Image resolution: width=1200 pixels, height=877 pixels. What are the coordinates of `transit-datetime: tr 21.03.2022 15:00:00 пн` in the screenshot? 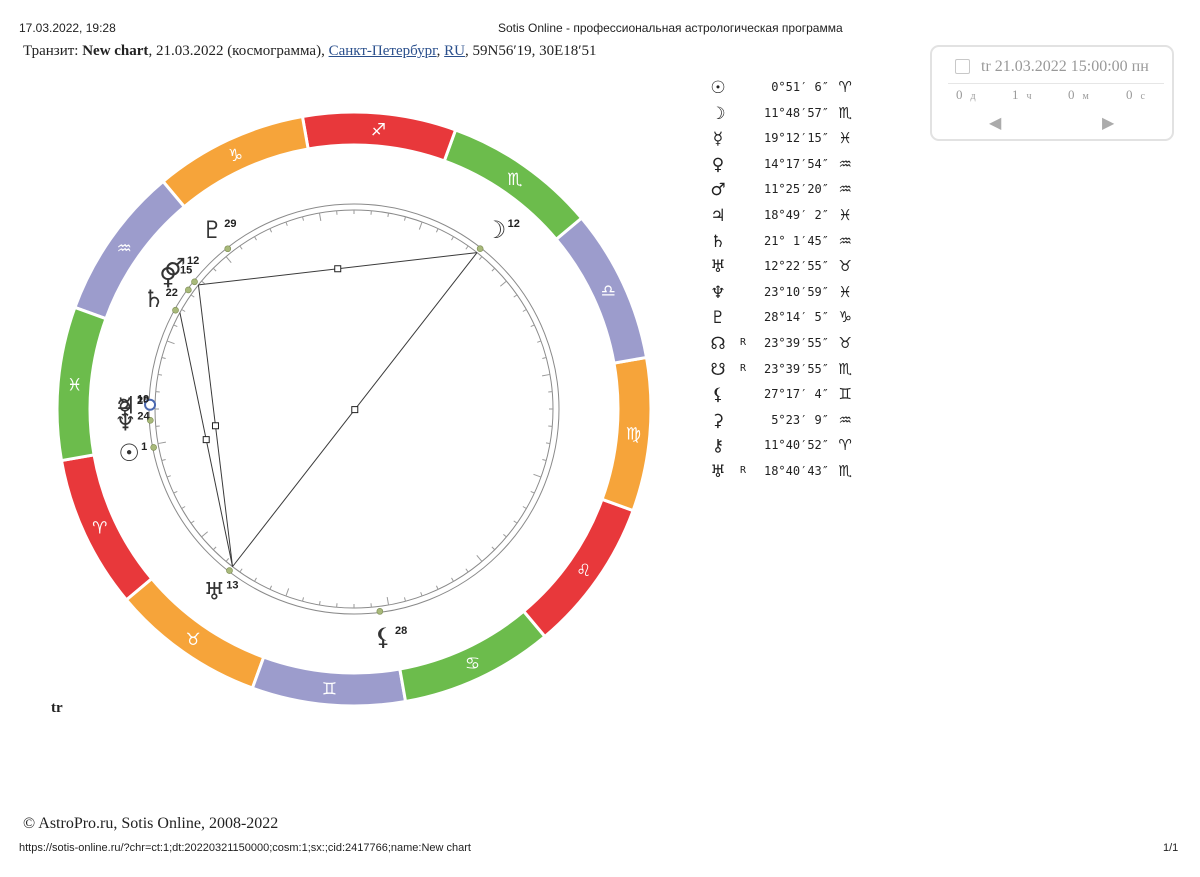 It's located at (1065, 66).